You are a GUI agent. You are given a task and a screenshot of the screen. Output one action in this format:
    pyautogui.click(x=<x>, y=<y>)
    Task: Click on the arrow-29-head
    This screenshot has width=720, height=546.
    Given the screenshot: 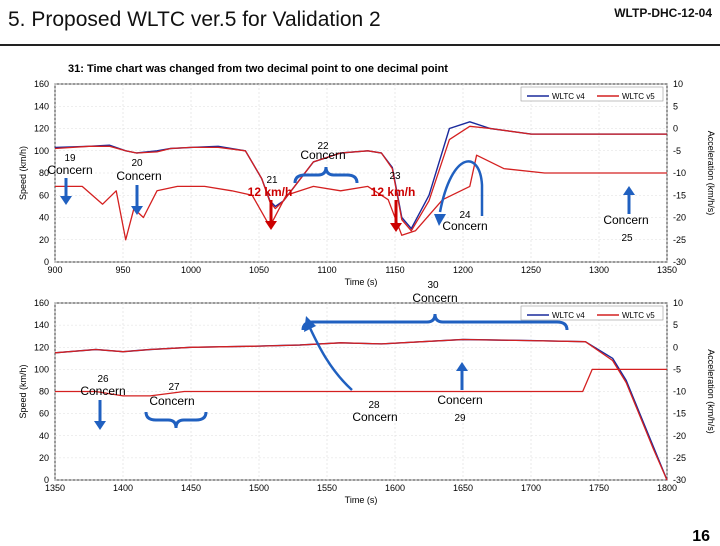 What is the action you would take?
    pyautogui.click(x=462, y=366)
    